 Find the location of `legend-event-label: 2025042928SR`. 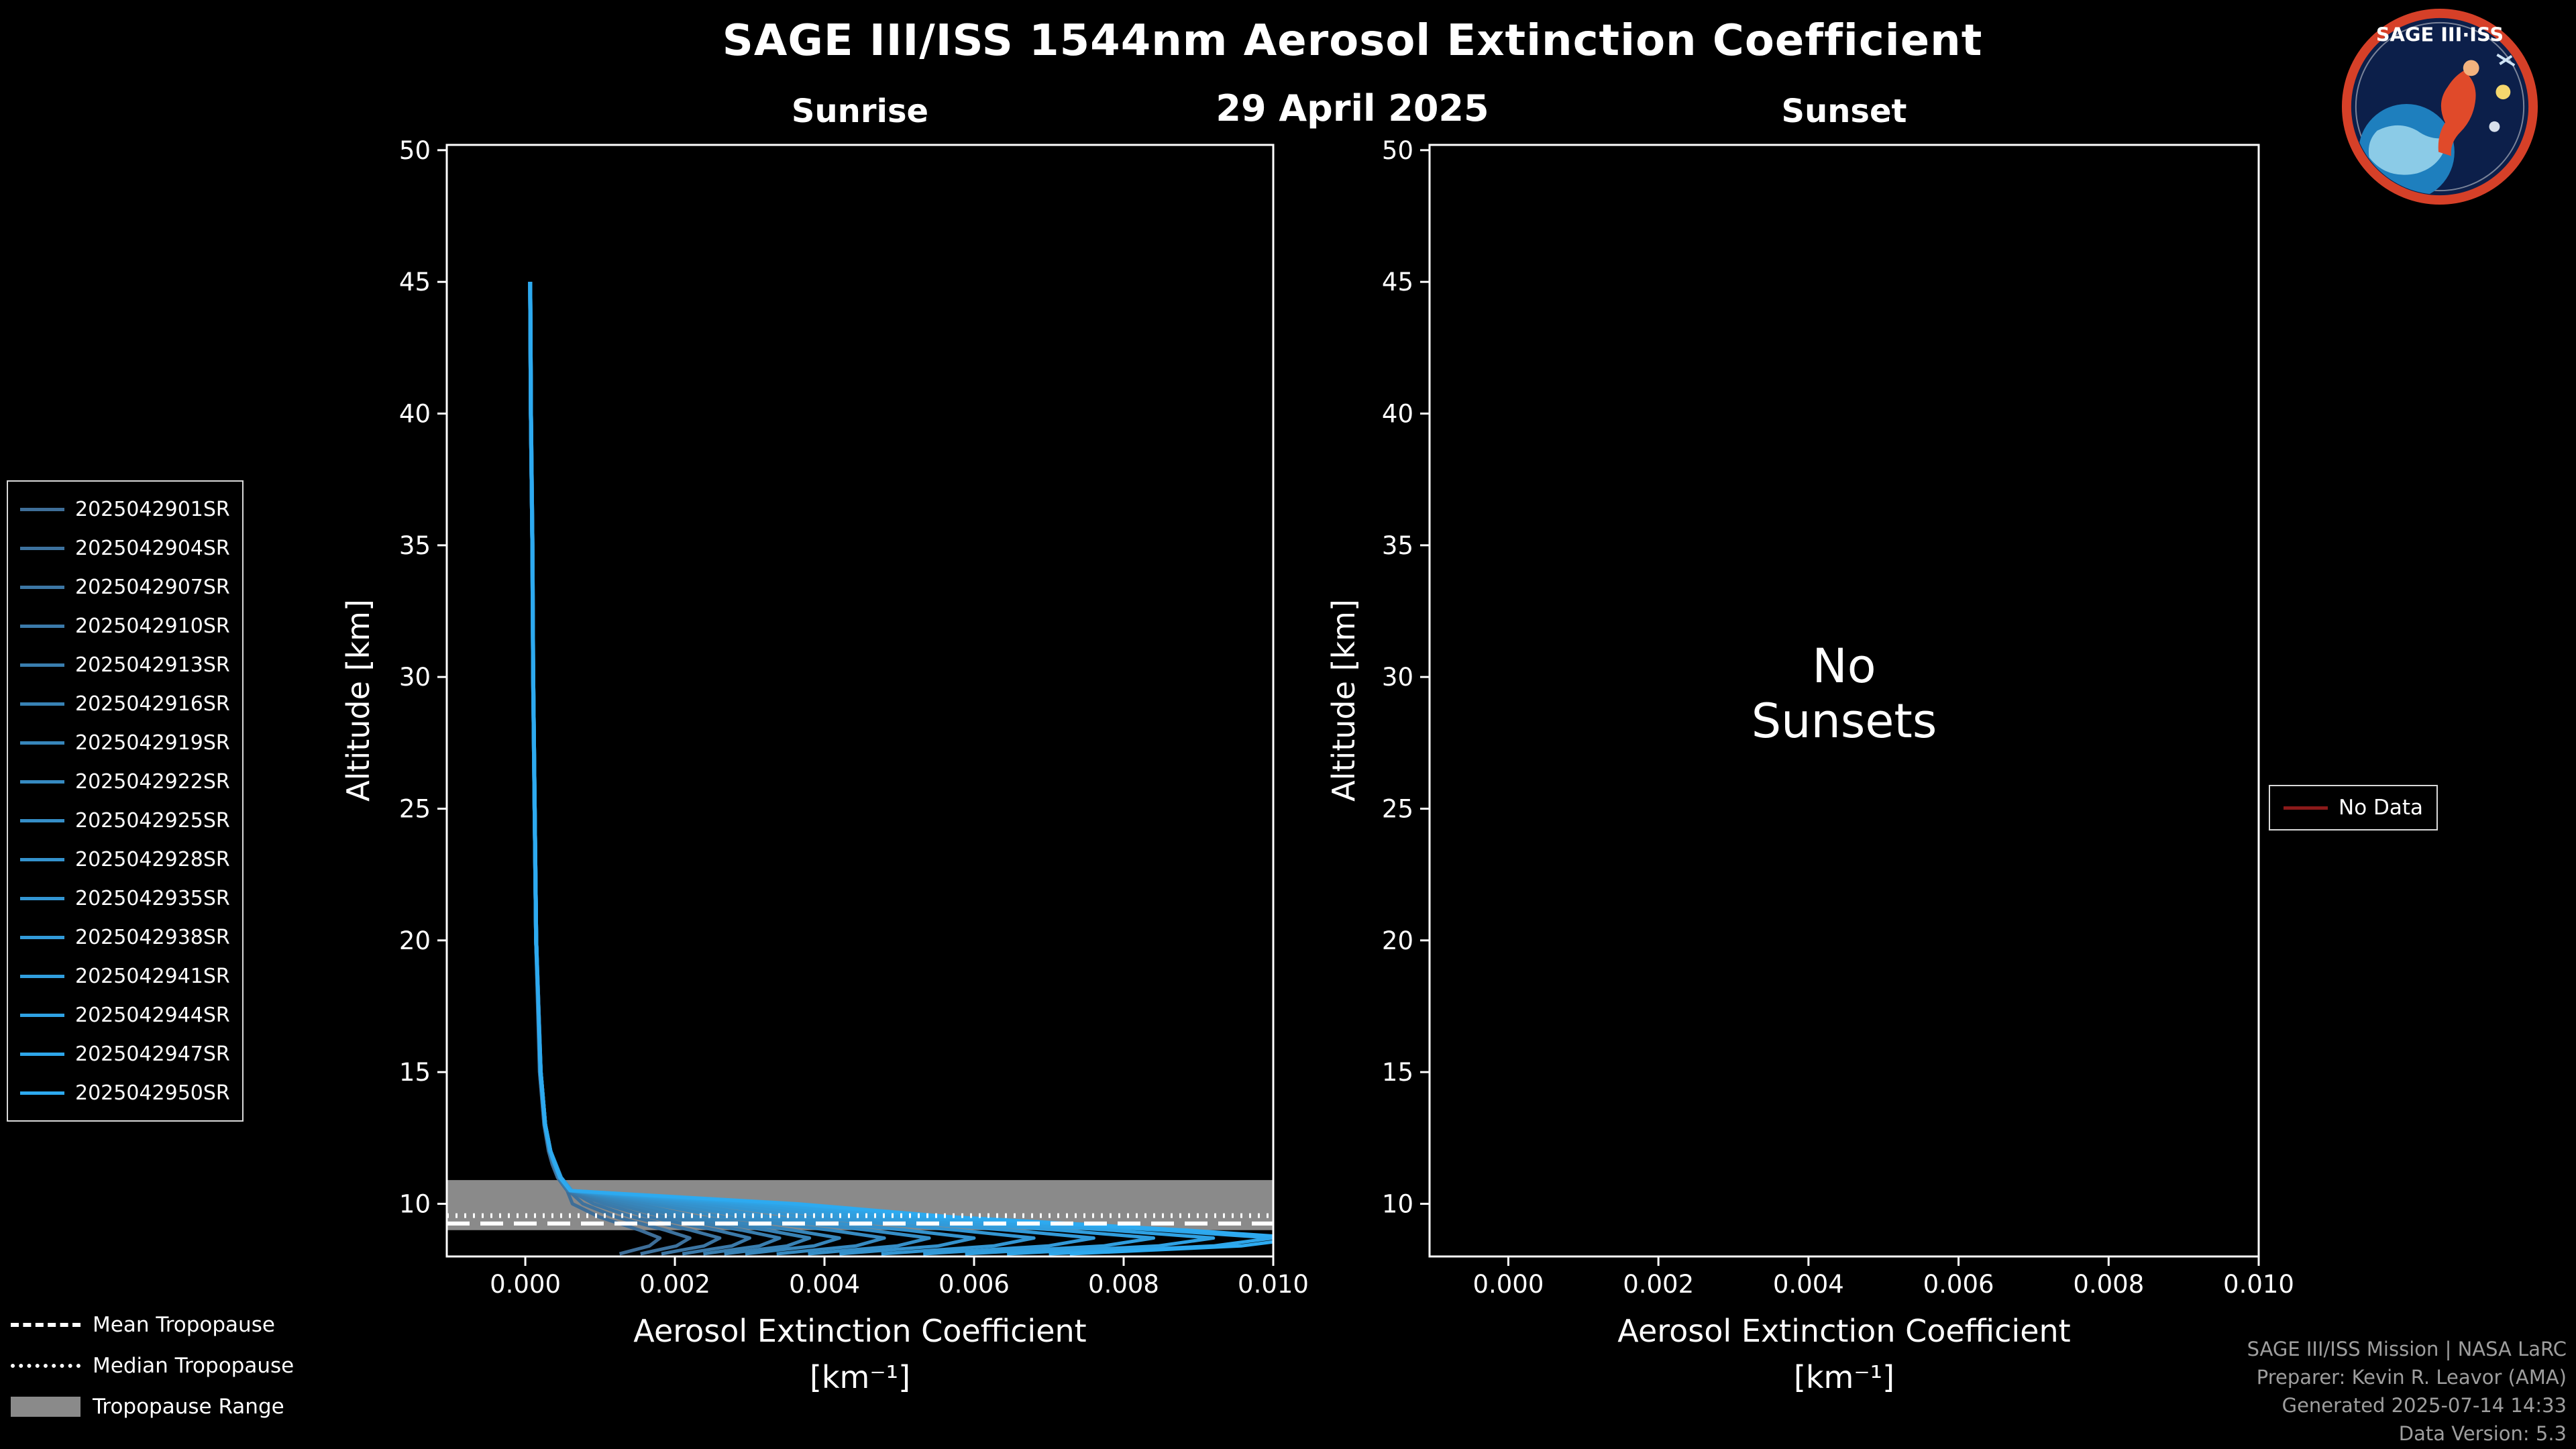

legend-event-label: 2025042928SR is located at coordinates (152, 859).